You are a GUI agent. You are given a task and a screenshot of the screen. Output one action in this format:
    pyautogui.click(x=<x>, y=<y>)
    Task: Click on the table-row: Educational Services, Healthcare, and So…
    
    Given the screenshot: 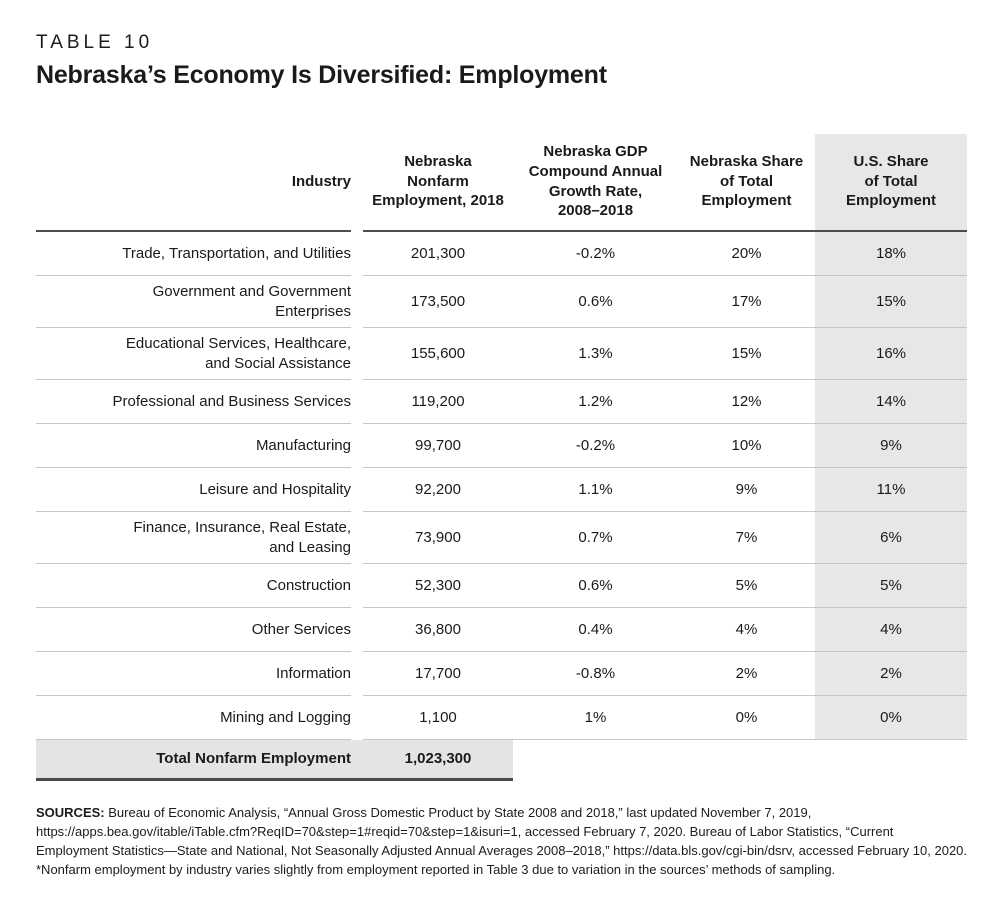 What is the action you would take?
    pyautogui.click(x=501, y=354)
    